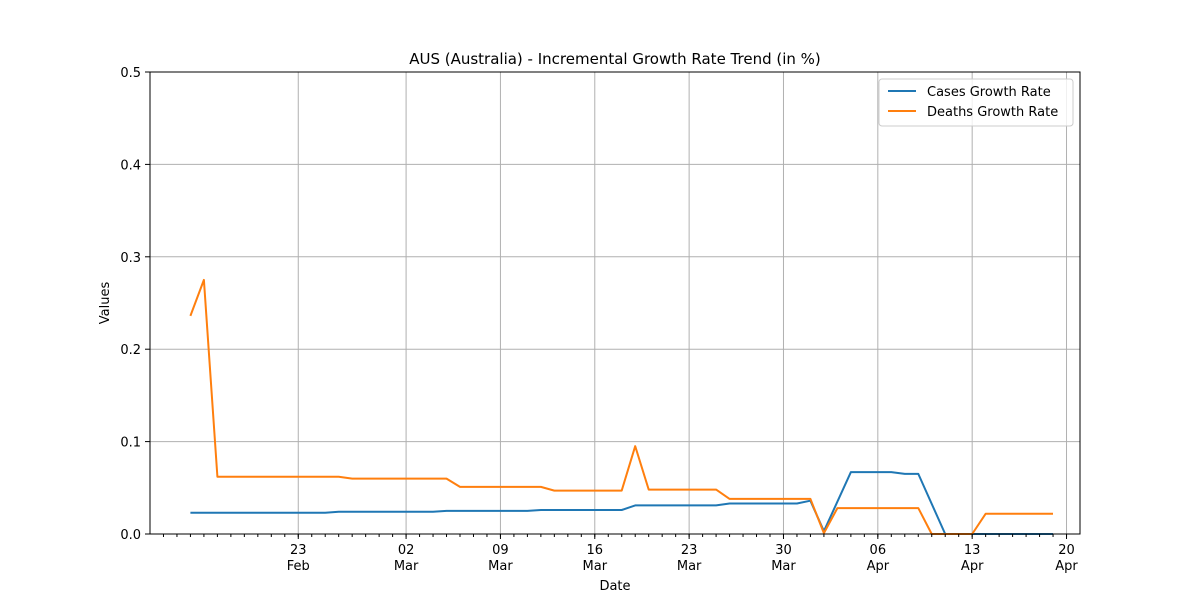 Image resolution: width=1200 pixels, height=600 pixels. I want to click on x-tick-label-day: 02, so click(406, 550).